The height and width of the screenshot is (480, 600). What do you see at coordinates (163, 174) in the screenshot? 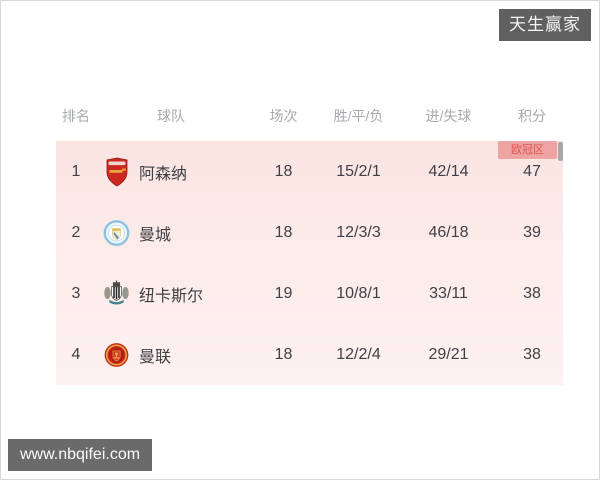
I see `team-name: 阿森纳` at bounding box center [163, 174].